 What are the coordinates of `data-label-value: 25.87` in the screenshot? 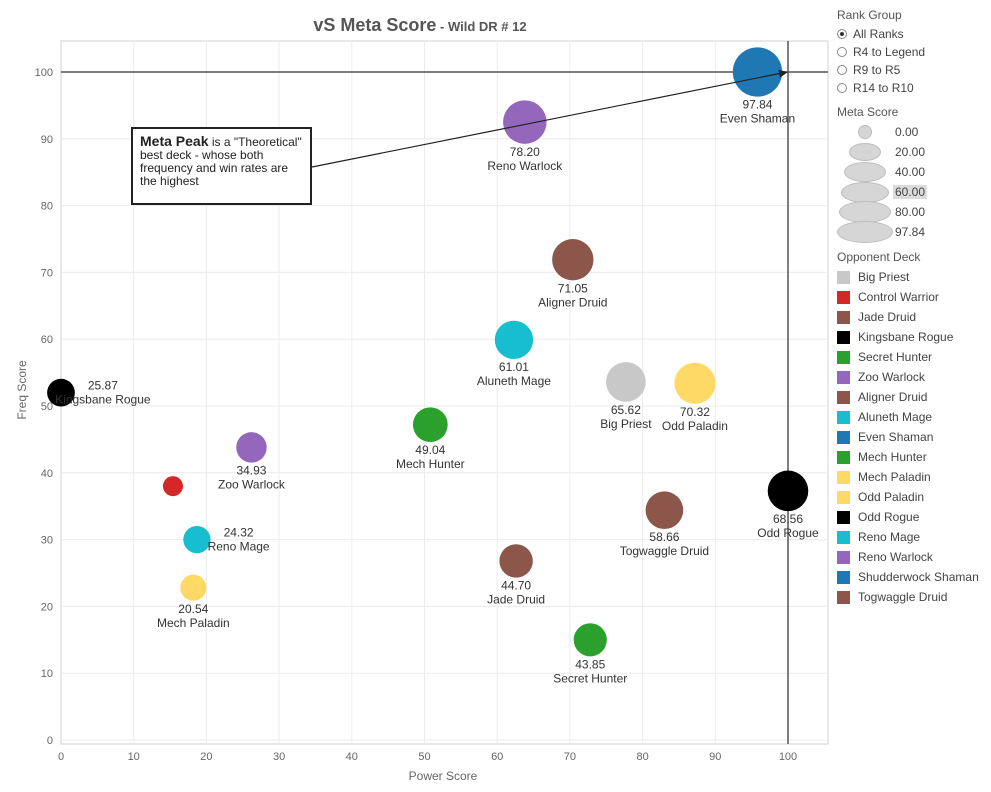 It's located at (103, 386).